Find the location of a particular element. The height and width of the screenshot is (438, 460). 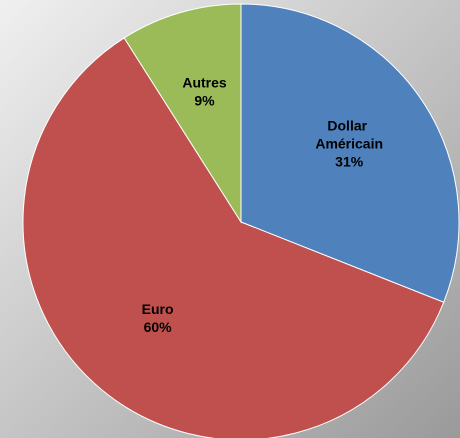

label-line: Dollar is located at coordinates (349, 125).